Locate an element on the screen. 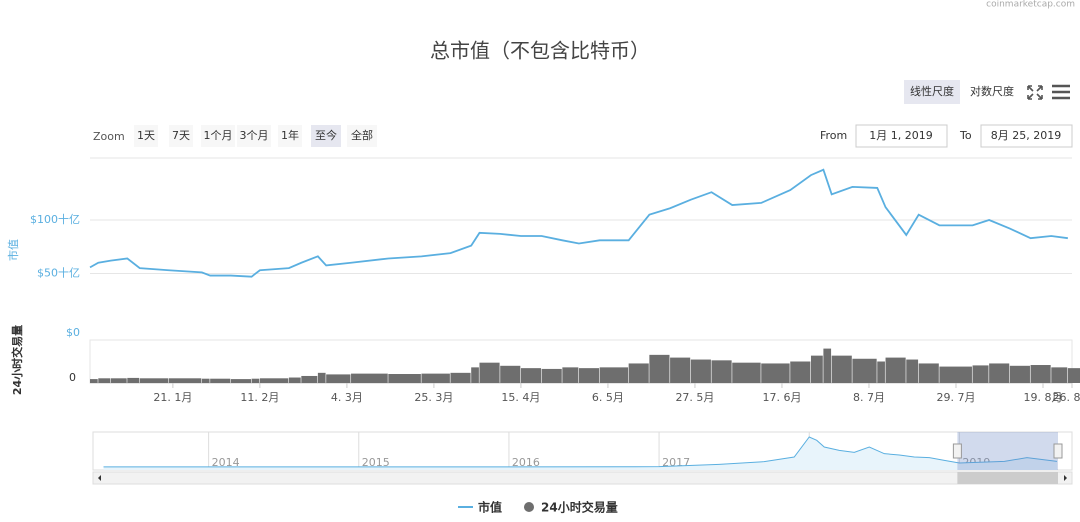 The height and width of the screenshot is (522, 1080). zoom-button: 7天 is located at coordinates (181, 135).